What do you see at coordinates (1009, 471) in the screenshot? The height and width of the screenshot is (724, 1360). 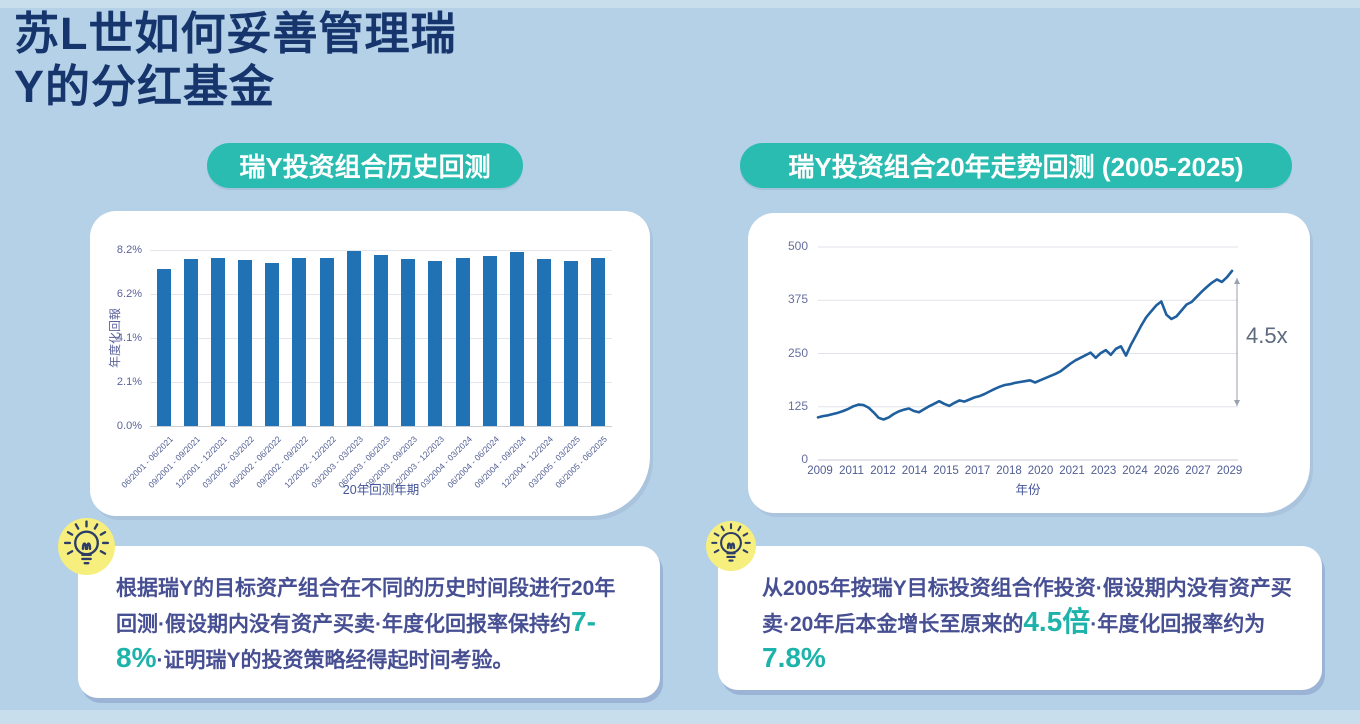 I see `x-tick-label: 2018` at bounding box center [1009, 471].